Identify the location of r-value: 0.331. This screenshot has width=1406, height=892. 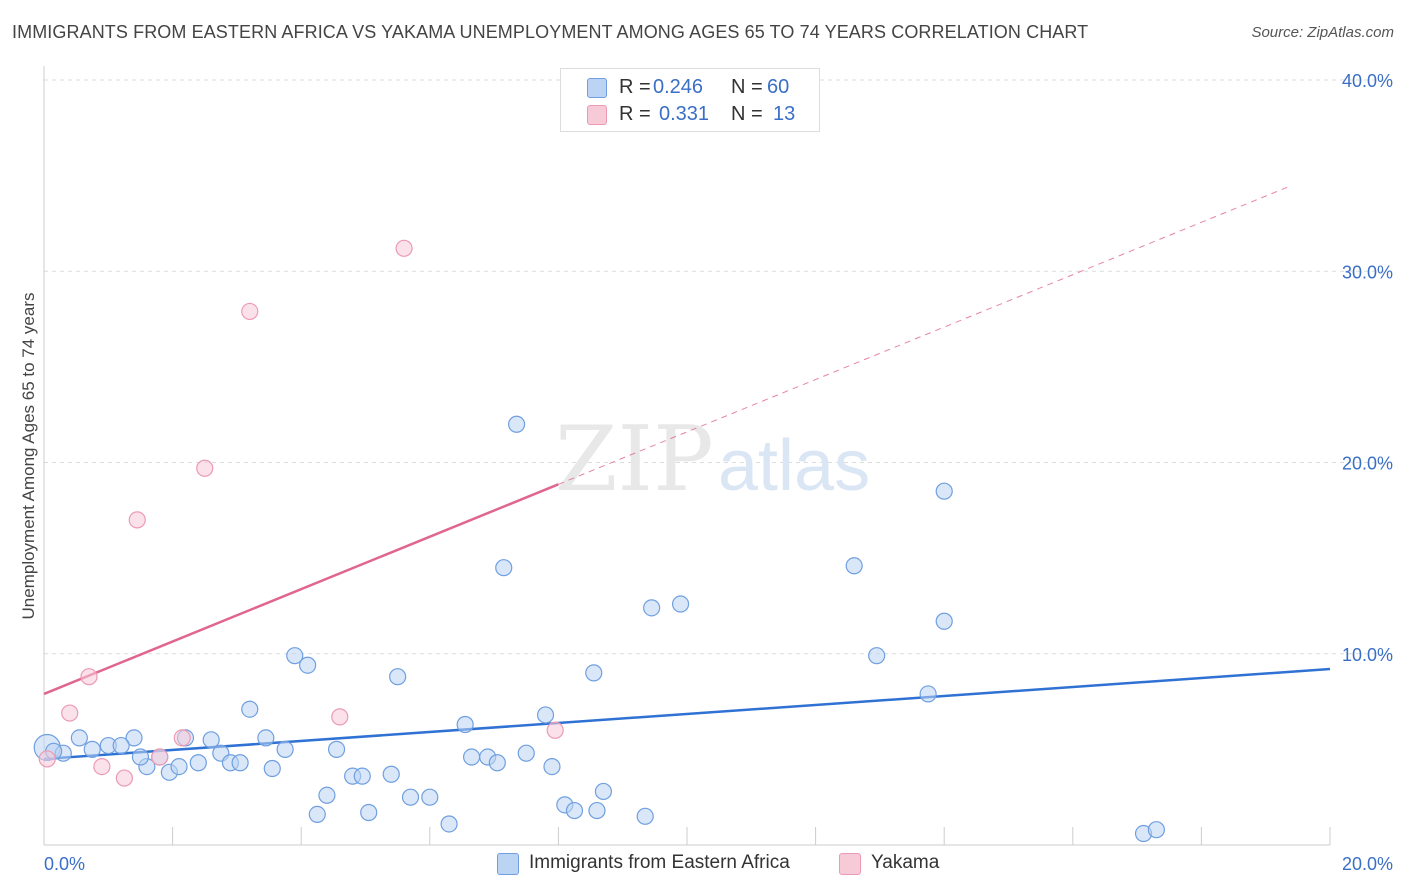
(684, 114).